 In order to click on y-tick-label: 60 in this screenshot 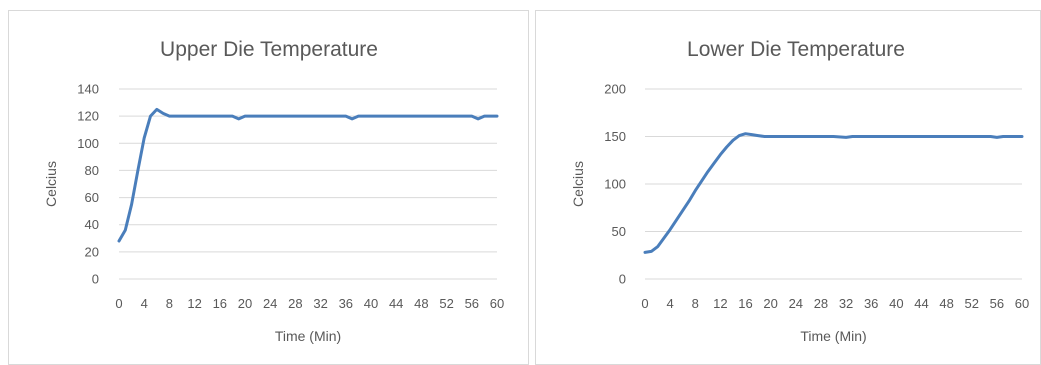, I will do `click(92, 197)`.